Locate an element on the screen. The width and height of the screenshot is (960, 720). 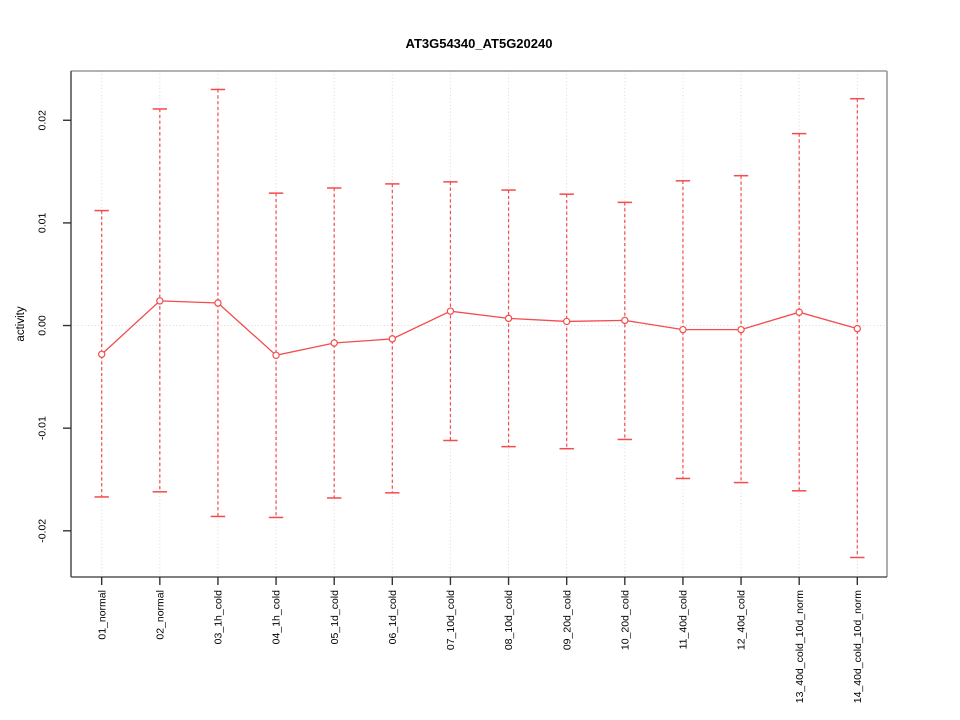
y-tick-label: 0.01 is located at coordinates (43, 223).